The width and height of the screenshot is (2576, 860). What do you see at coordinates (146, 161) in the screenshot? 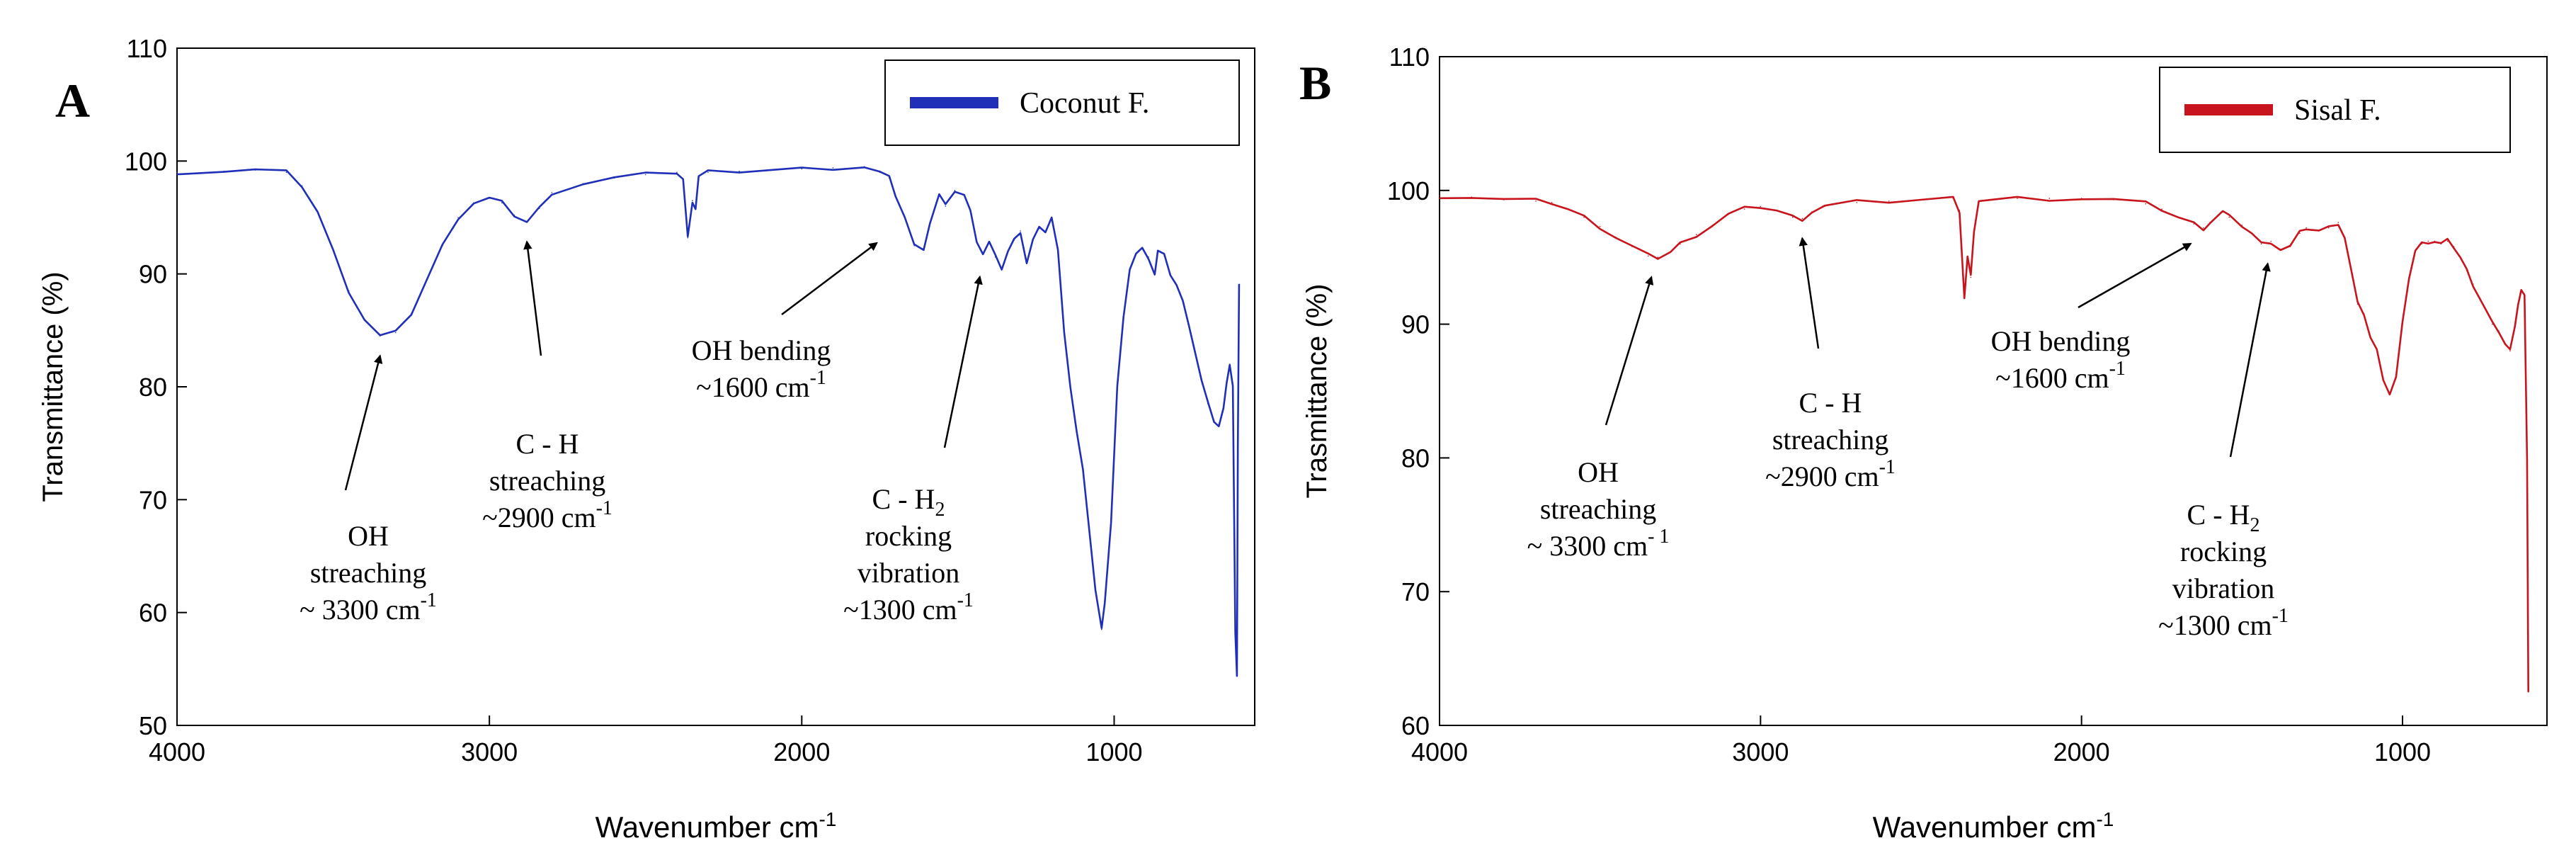
I see `y-tick-label: 100` at bounding box center [146, 161].